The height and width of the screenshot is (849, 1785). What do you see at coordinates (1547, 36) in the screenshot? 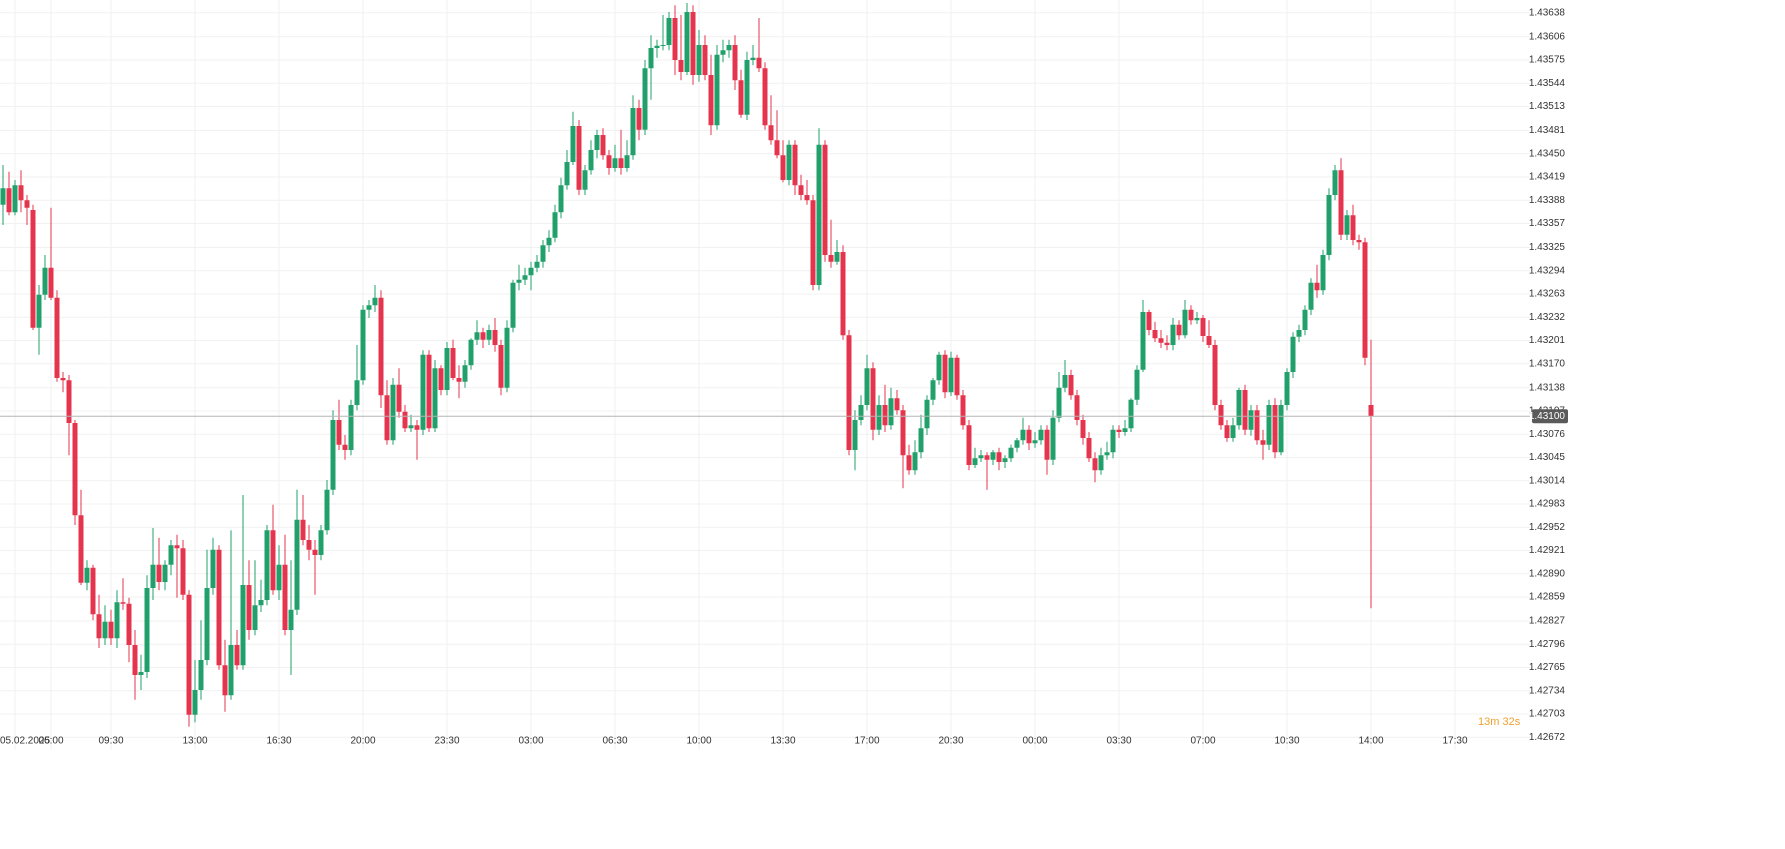
I see `y-tick-label: 1.43606` at bounding box center [1547, 36].